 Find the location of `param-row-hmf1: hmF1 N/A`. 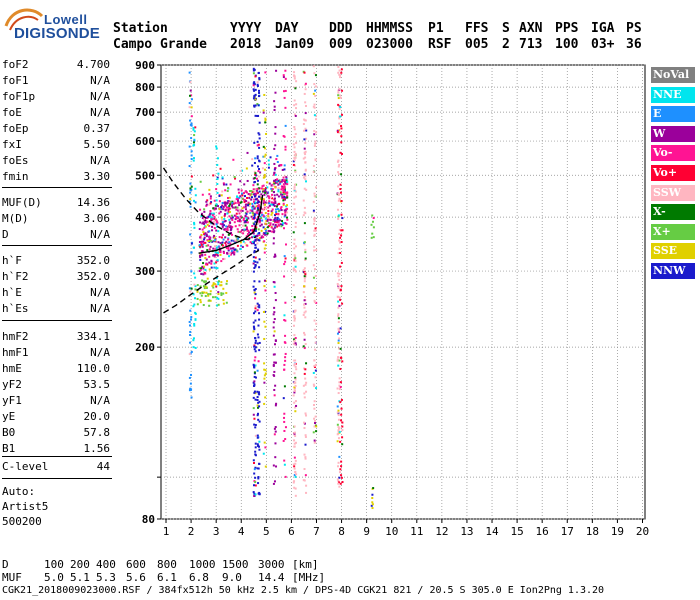

param-row-hmf1: hmF1 N/A is located at coordinates (56, 354).